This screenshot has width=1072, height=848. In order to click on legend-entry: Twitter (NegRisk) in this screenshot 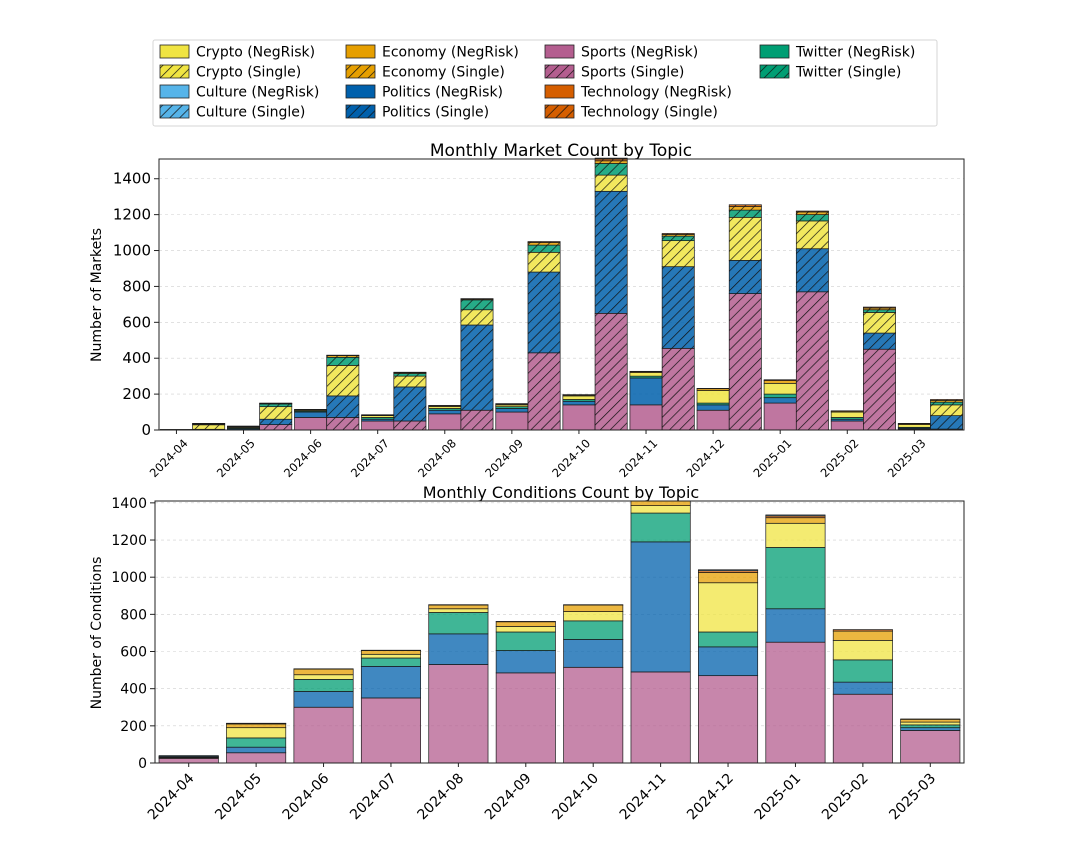, I will do `click(837, 53)`.